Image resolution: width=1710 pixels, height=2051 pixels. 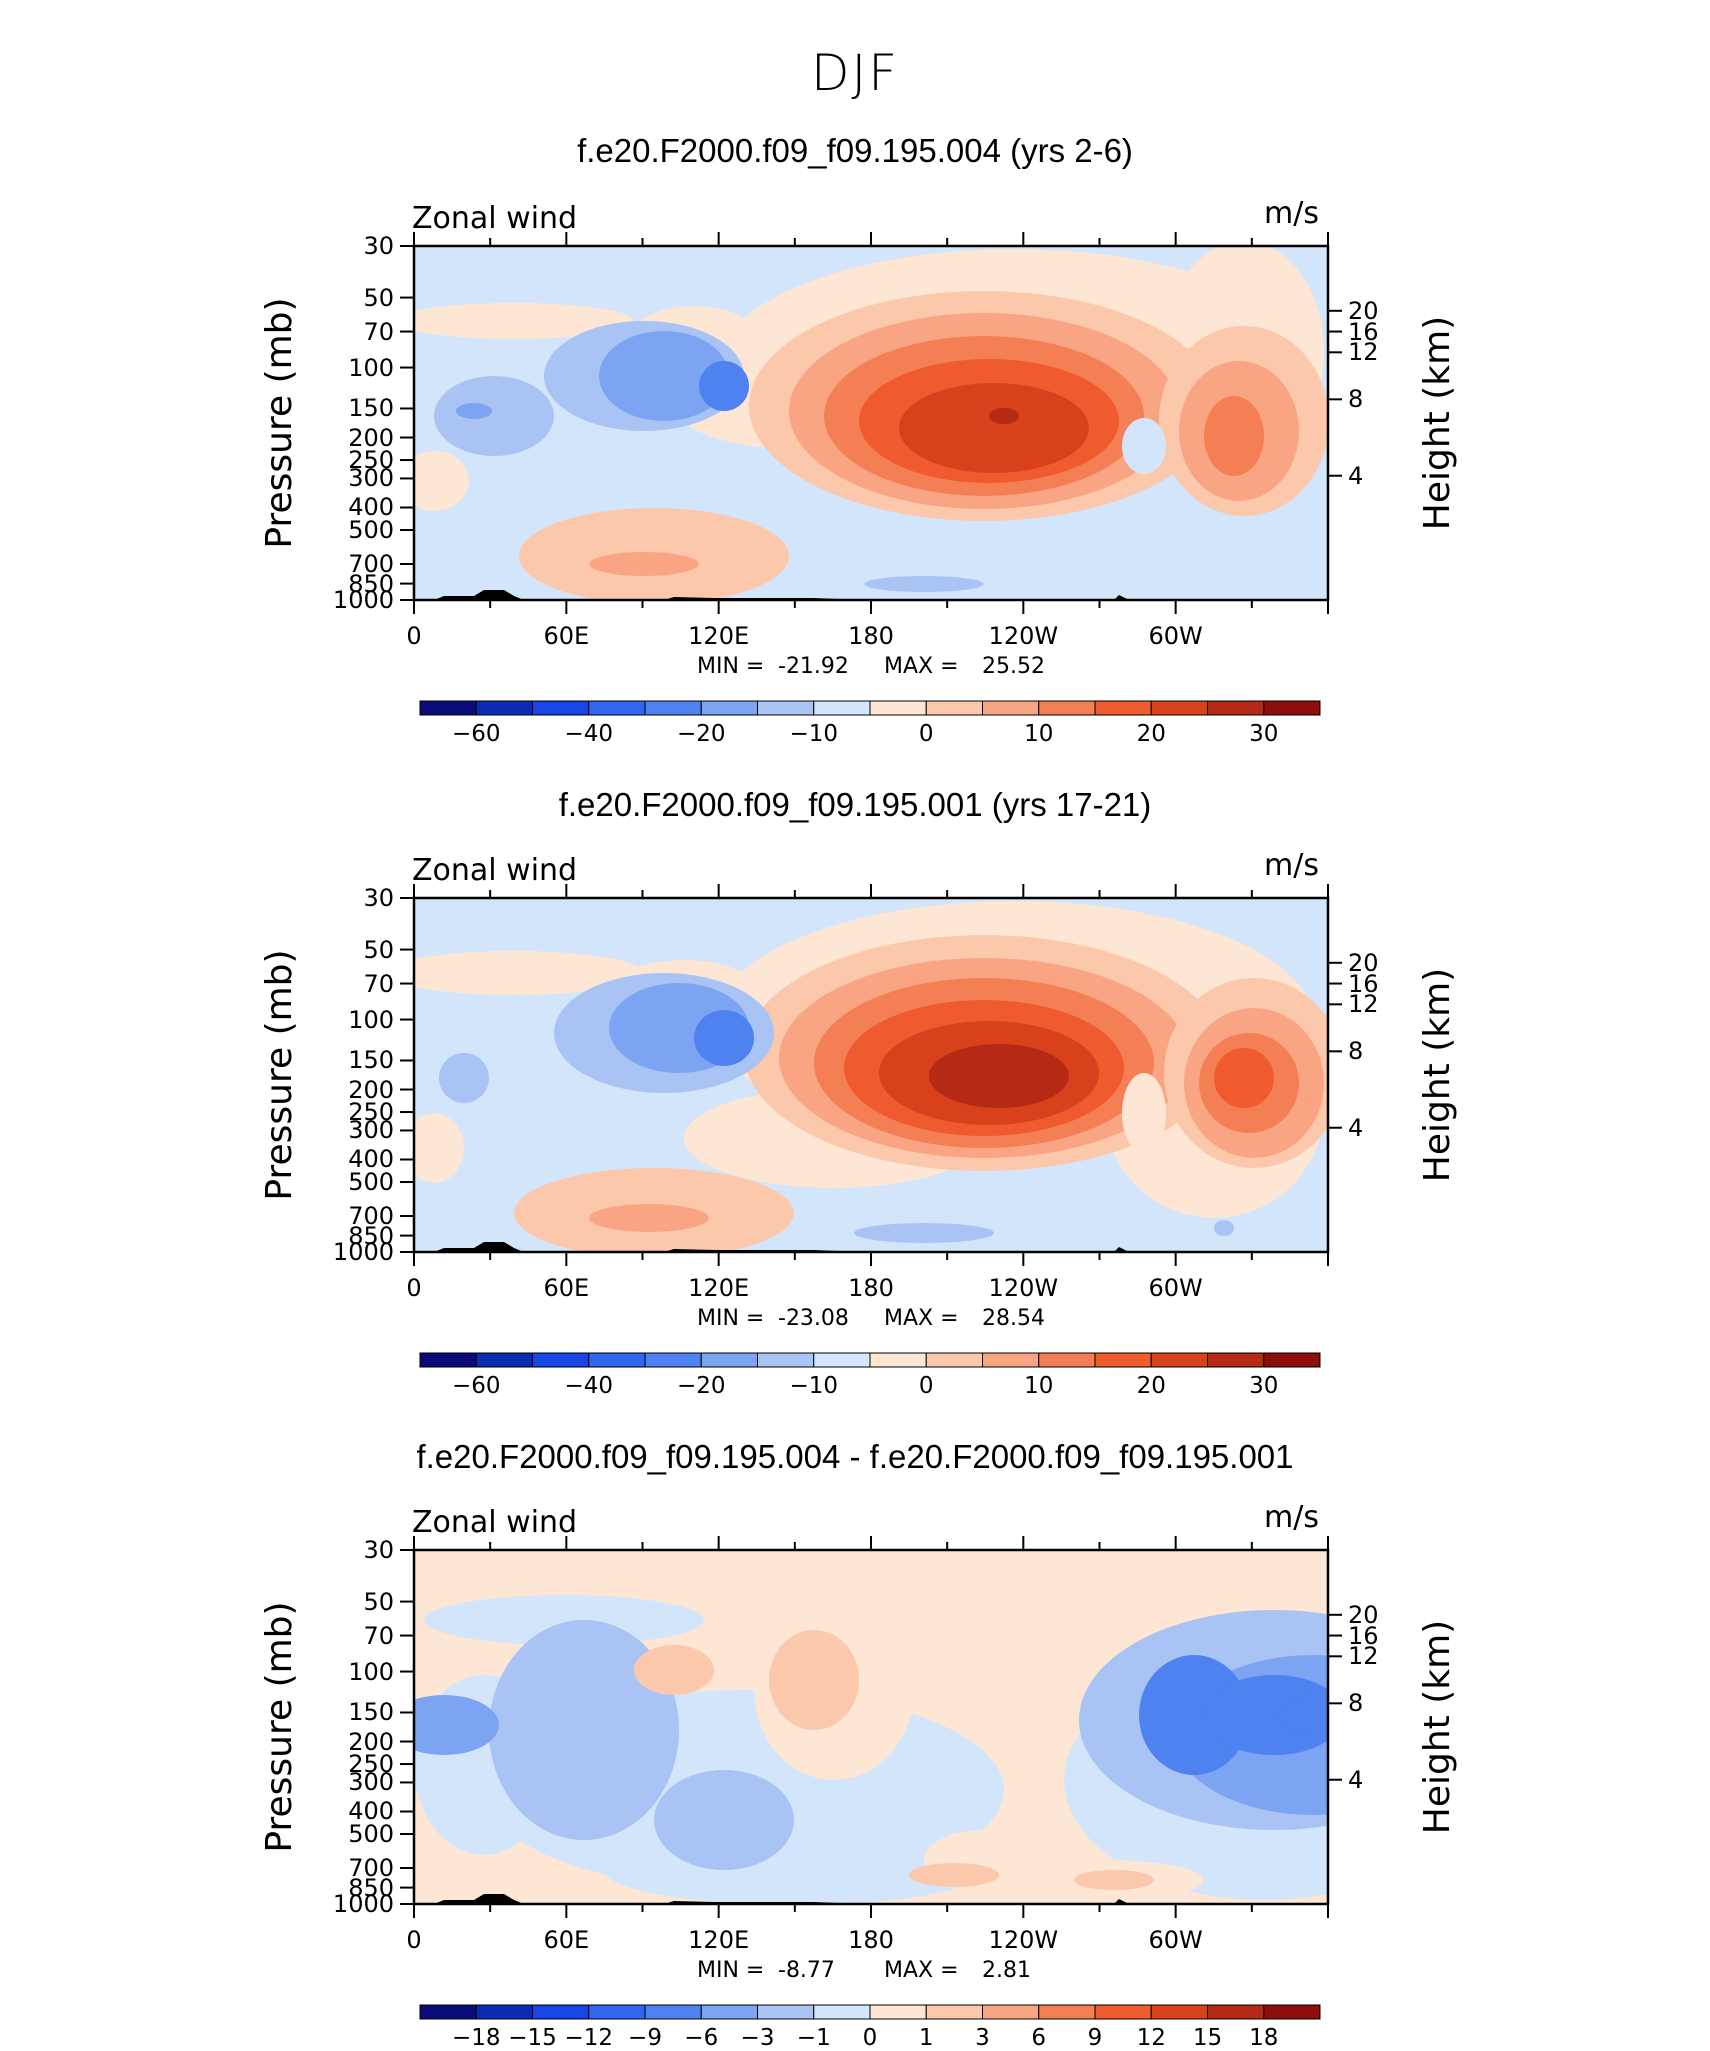 What do you see at coordinates (476, 1386) in the screenshot?
I see `colorbar-tick-label: −60` at bounding box center [476, 1386].